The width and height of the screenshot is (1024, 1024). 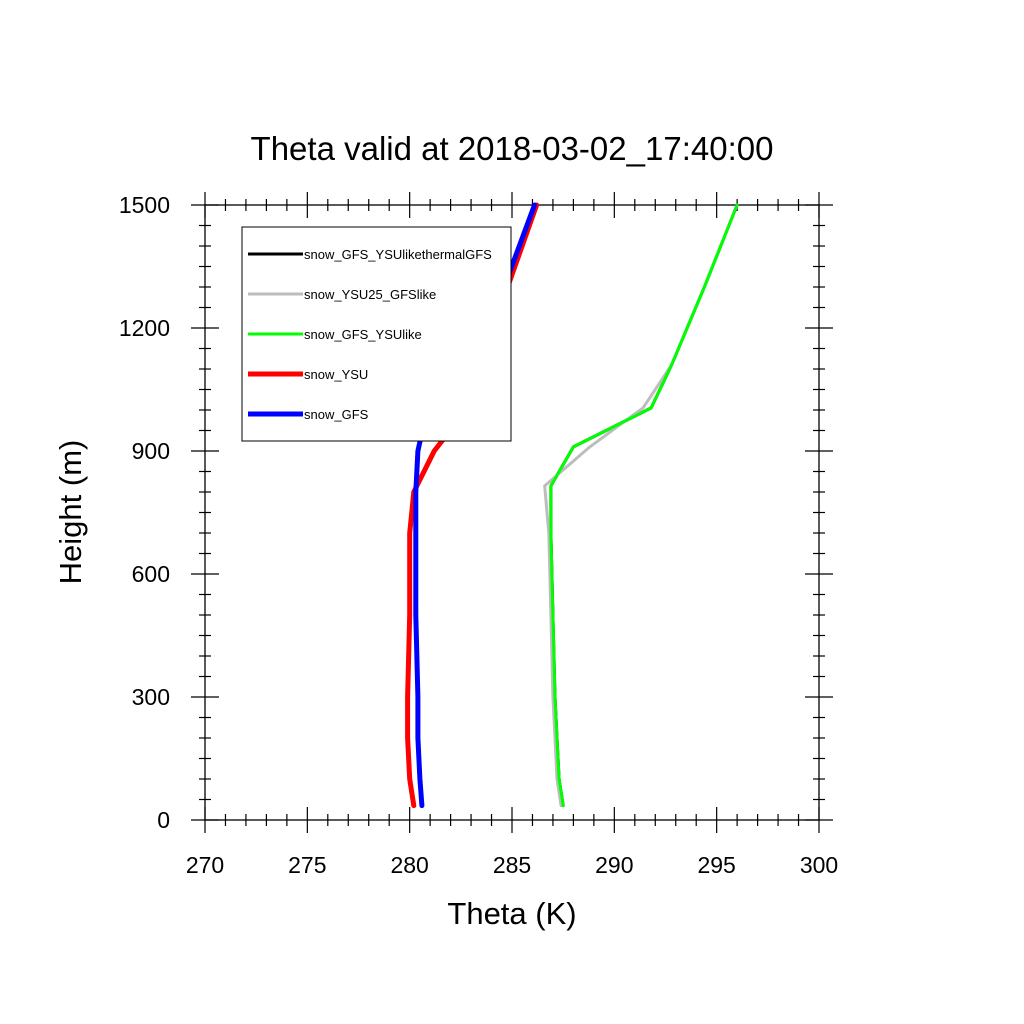 I want to click on y-tick-label: 0, so click(x=163, y=820).